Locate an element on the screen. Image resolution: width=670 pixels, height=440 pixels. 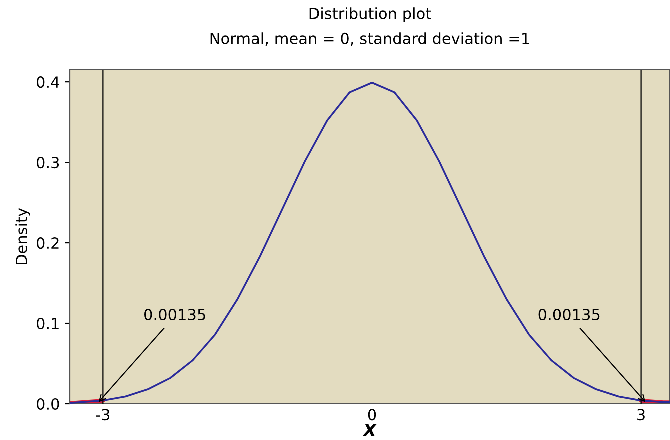
x-tick-label: 3 is located at coordinates (641, 415).